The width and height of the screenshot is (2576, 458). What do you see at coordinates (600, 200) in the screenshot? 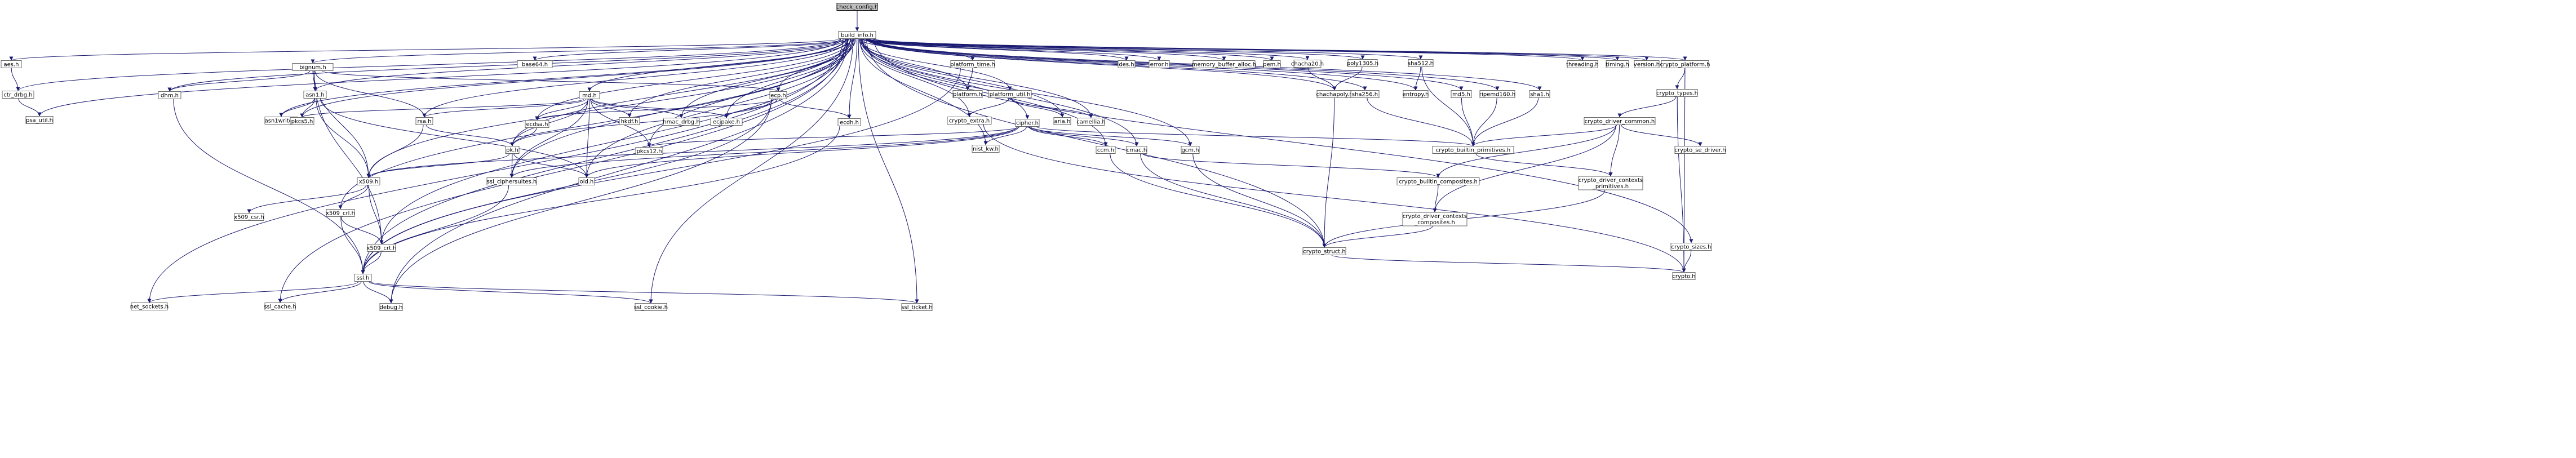
I see `edge-ecdh-to-ssl` at bounding box center [600, 200].